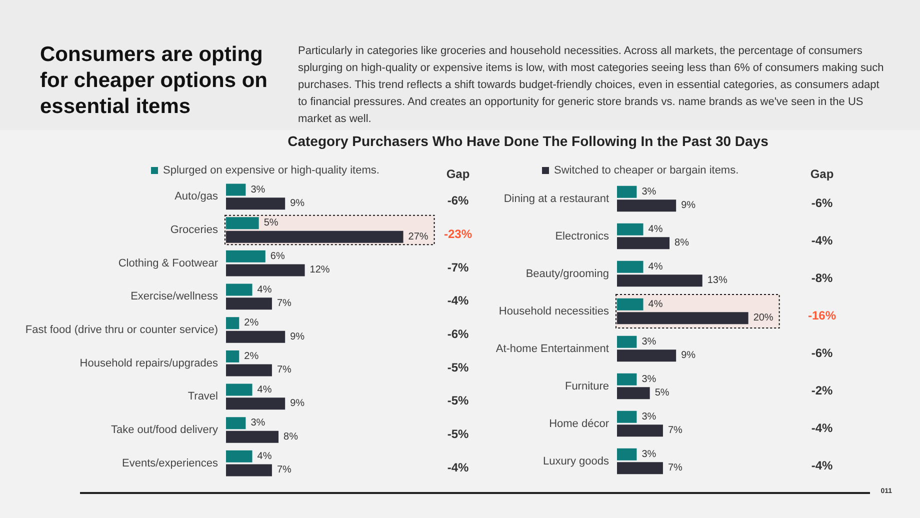  What do you see at coordinates (194, 230) in the screenshot?
I see `y-tick-label: Groceries` at bounding box center [194, 230].